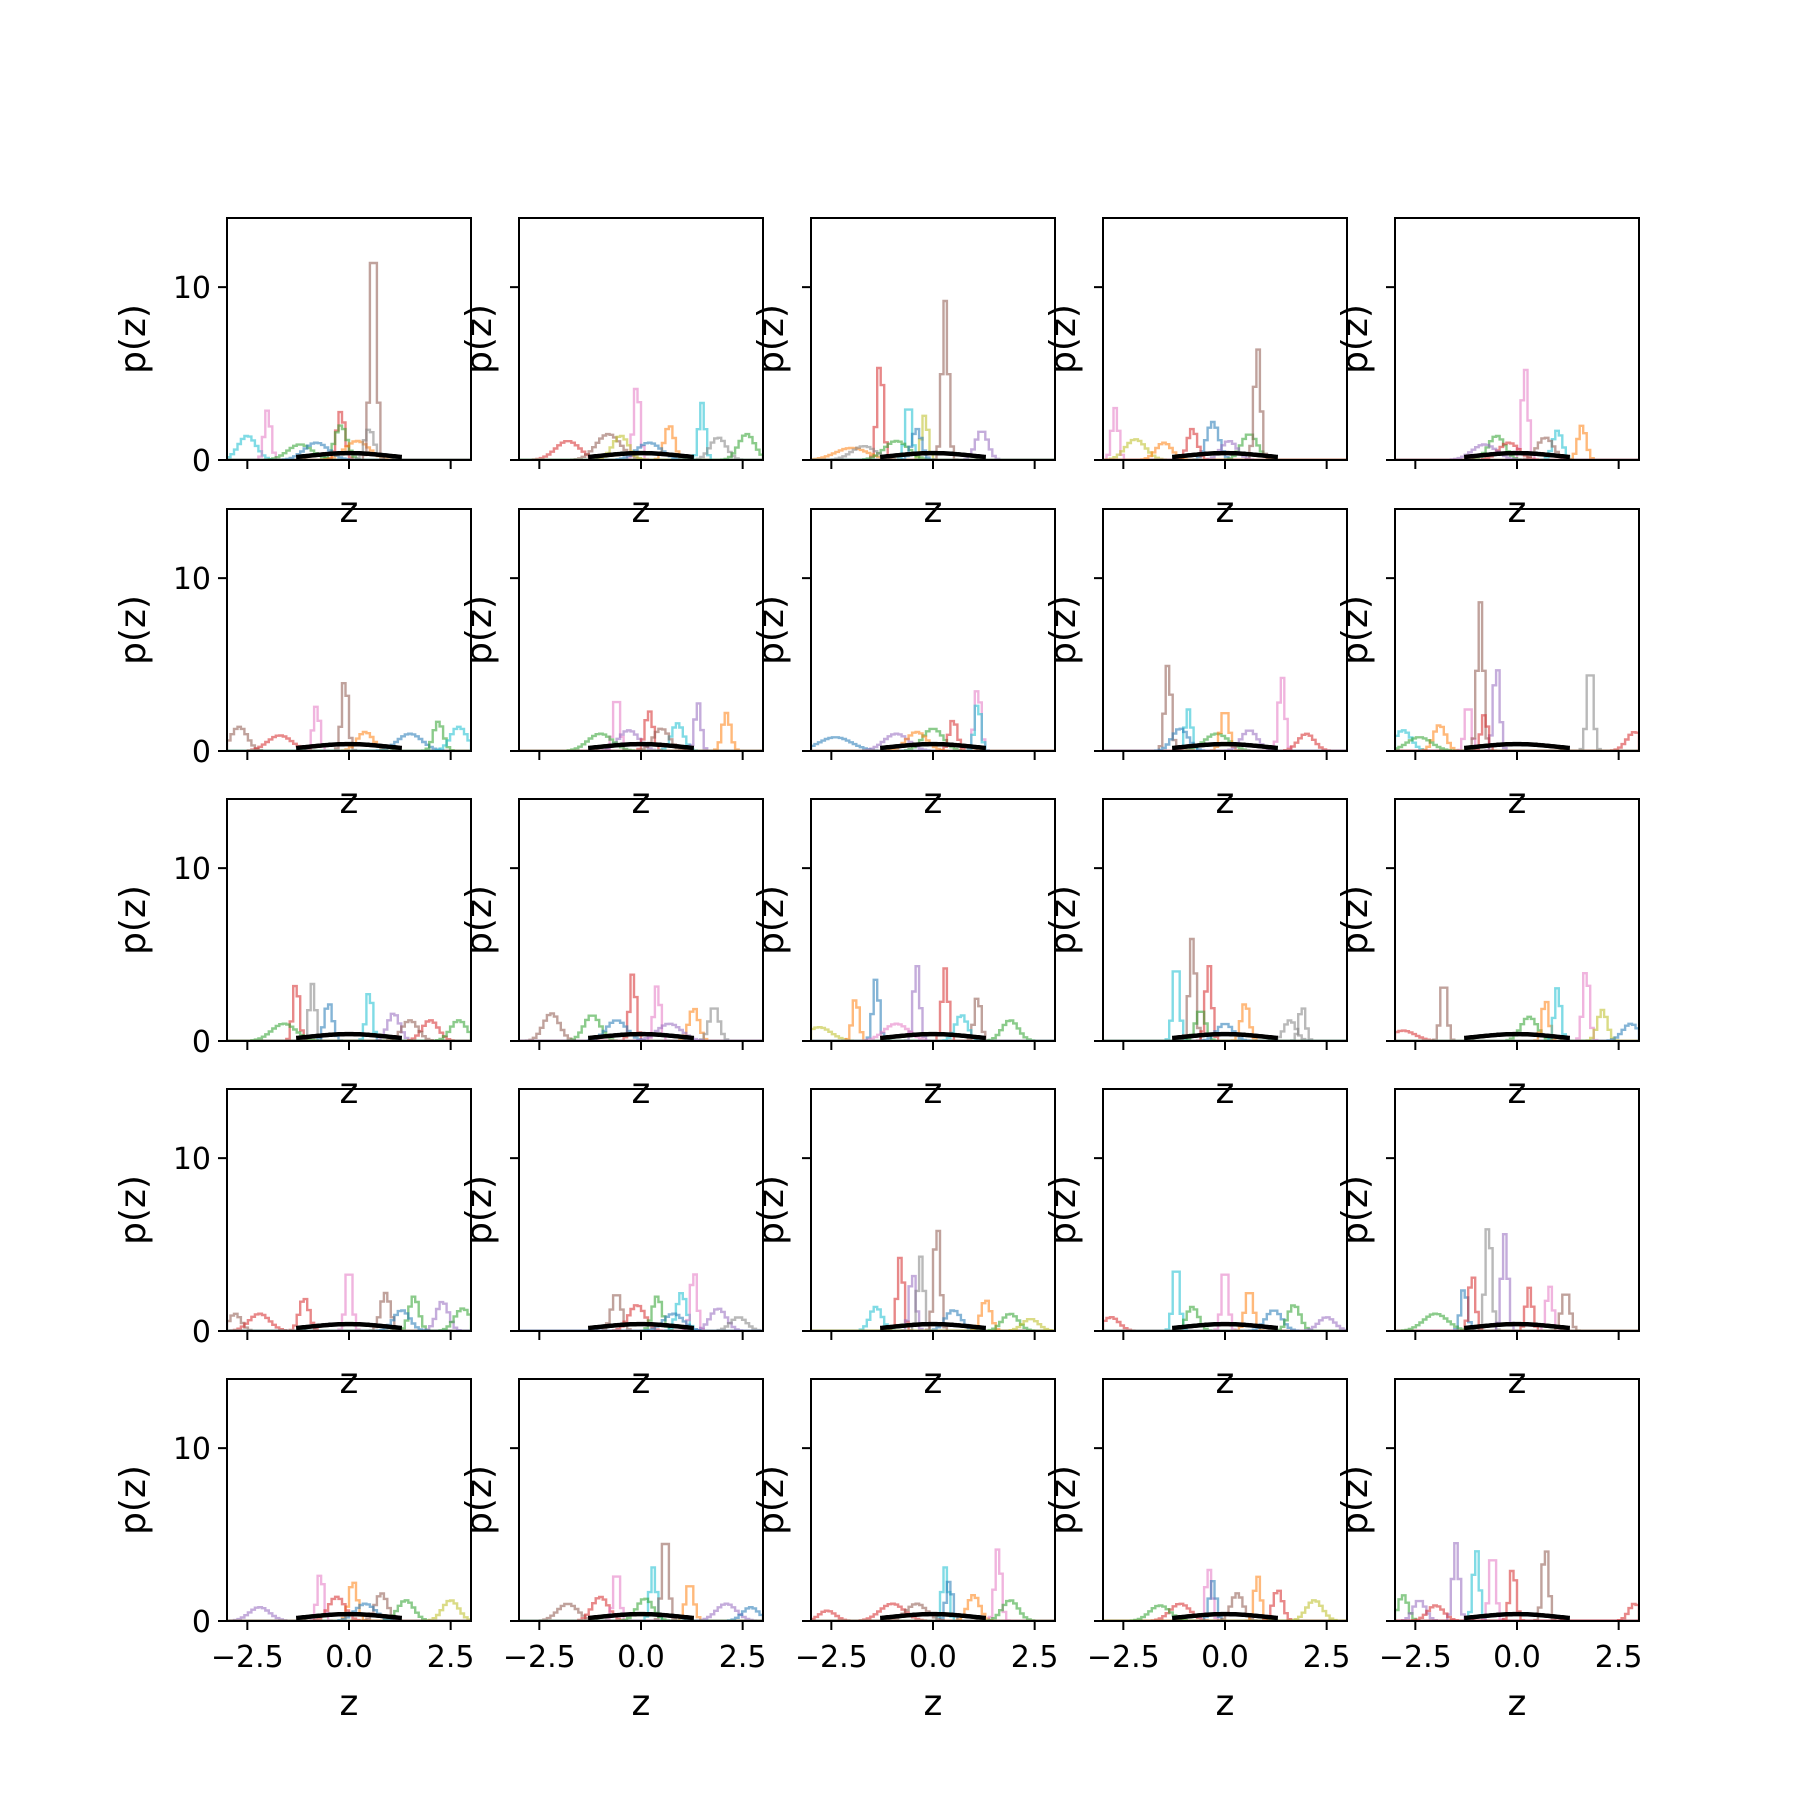 Image resolution: width=1800 pixels, height=1800 pixels. What do you see at coordinates (292, 955) in the screenshot?
I see `panel-3-1: 0 10 z p(z)` at bounding box center [292, 955].